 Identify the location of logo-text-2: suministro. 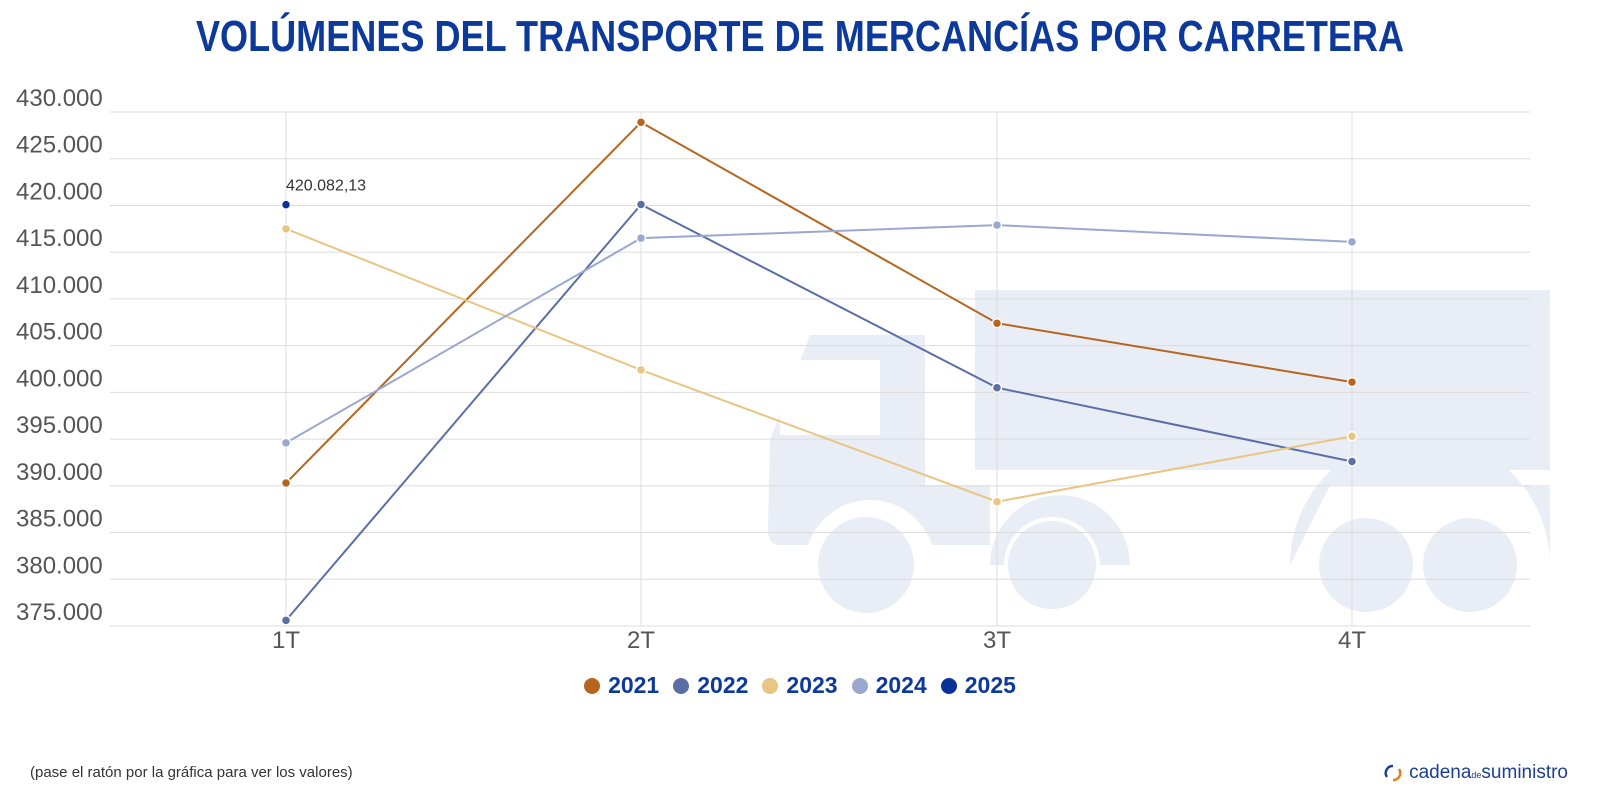
(1524, 772).